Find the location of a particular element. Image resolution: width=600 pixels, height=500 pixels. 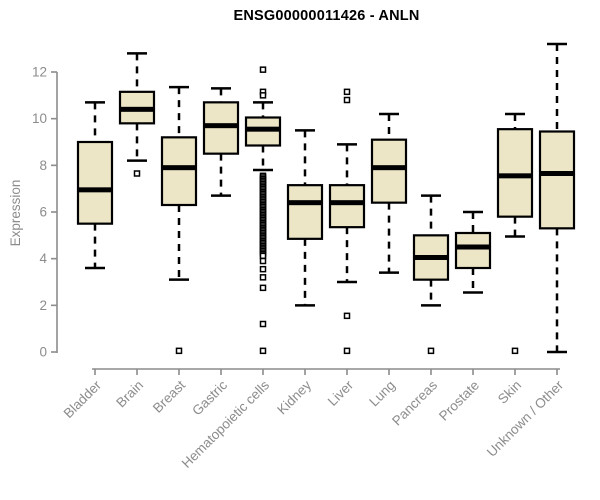

boxplot-prostate is located at coordinates (473, 252).